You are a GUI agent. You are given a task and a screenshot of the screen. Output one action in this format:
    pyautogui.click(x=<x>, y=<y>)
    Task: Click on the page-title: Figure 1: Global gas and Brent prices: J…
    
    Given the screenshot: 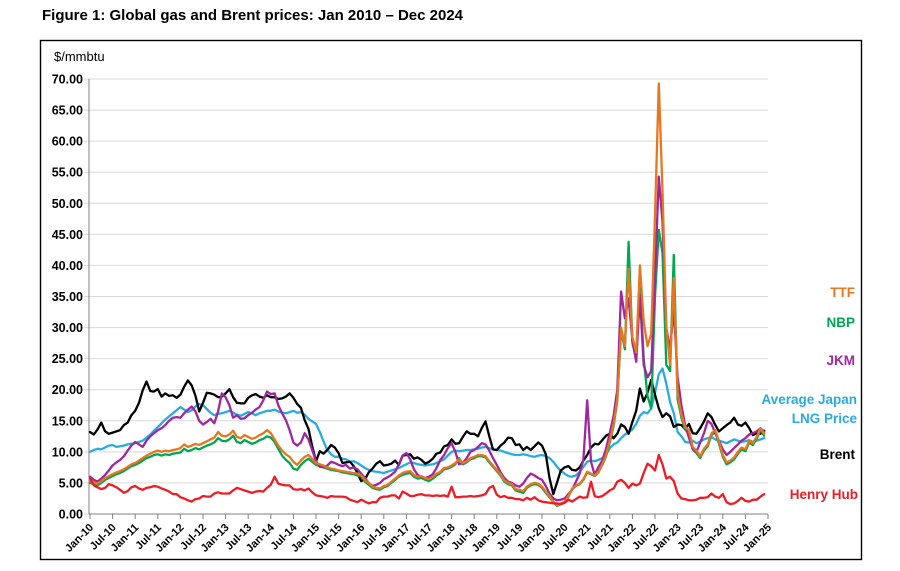 What is the action you would take?
    pyautogui.click(x=253, y=15)
    